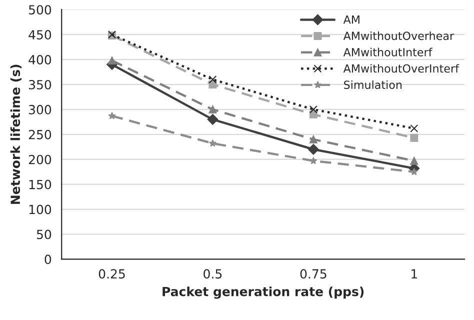 This screenshot has height=320, width=474. Describe the element at coordinates (313, 274) in the screenshot. I see `x-tick-label: 0.75` at that location.